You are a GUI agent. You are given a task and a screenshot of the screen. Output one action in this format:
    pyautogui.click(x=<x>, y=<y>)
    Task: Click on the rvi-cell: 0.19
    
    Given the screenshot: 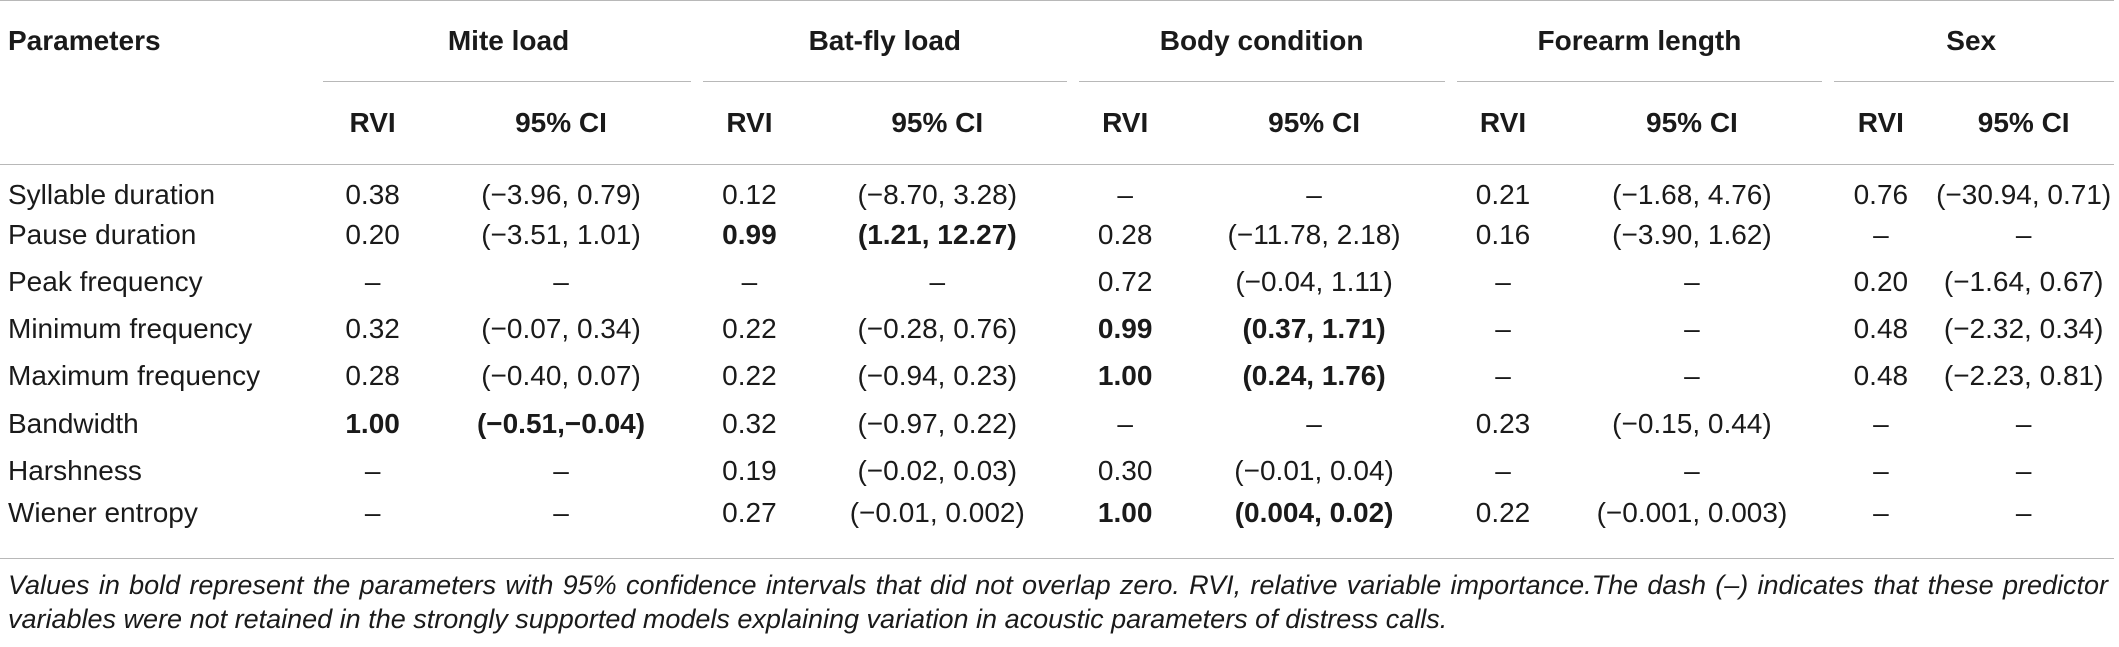 What is the action you would take?
    pyautogui.click(x=749, y=470)
    